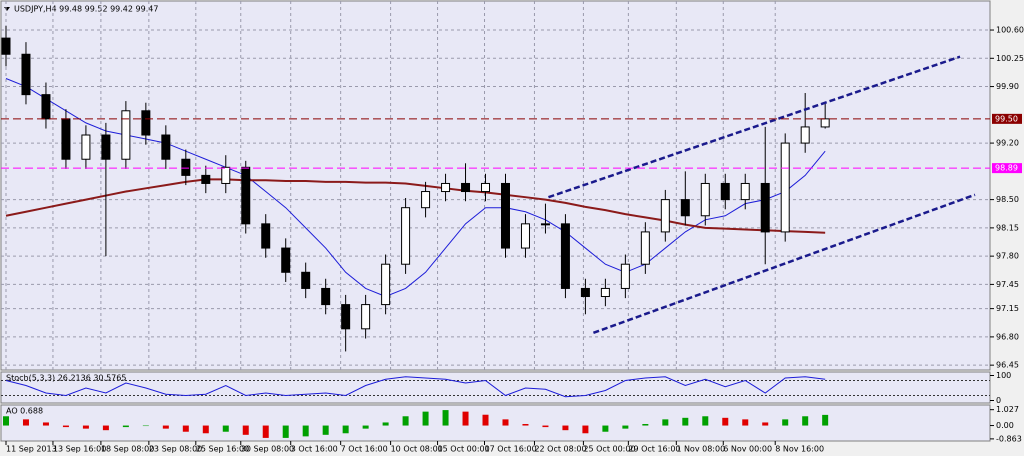 This screenshot has width=1024, height=456. What do you see at coordinates (700, 449) in the screenshot?
I see `x-tick-label: 1 Nov 08:00` at bounding box center [700, 449].